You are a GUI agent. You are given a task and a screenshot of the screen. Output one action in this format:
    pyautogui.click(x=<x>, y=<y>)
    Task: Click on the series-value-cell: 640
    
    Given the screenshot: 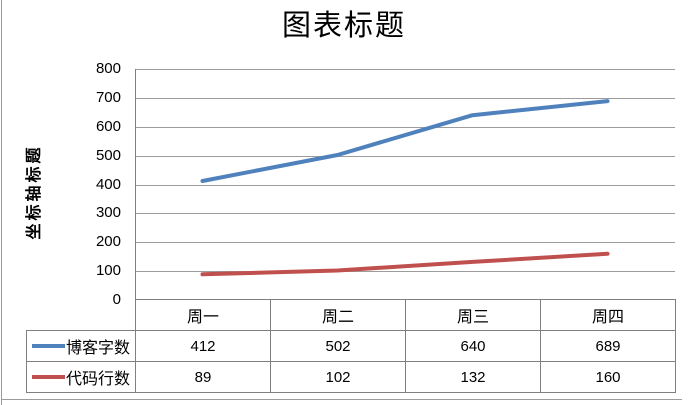 What is the action you would take?
    pyautogui.click(x=473, y=346)
    